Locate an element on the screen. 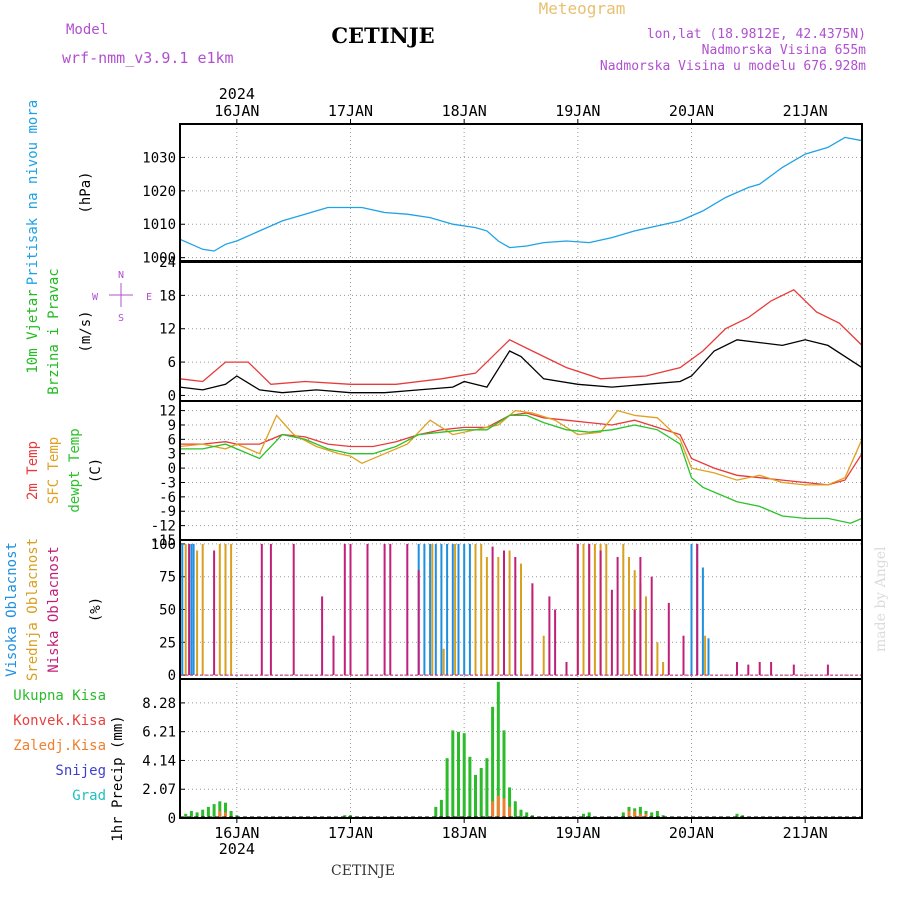 The width and height of the screenshot is (900, 900). x-tick-label: 18JAN is located at coordinates (464, 833).